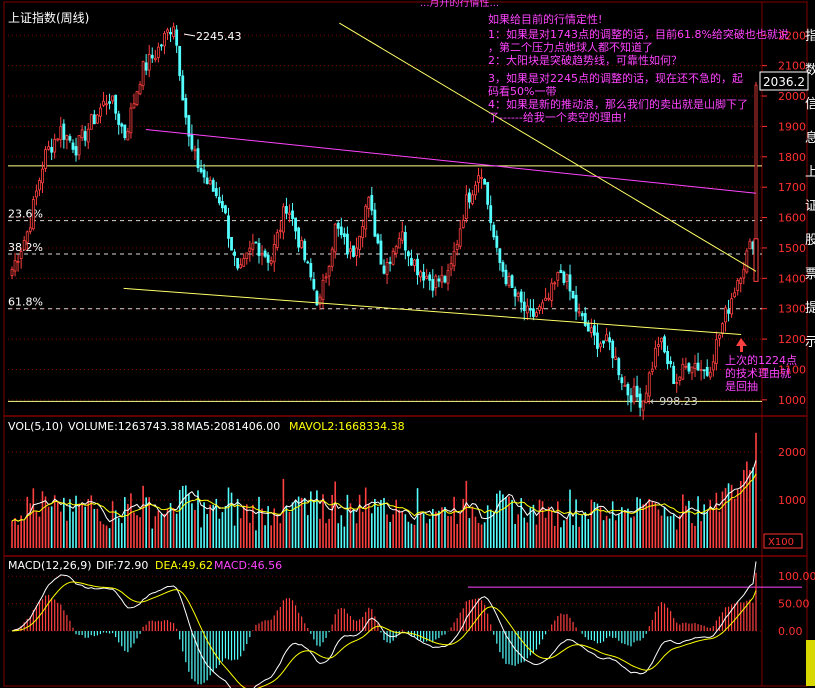 This screenshot has width=815, height=688. What do you see at coordinates (384, 634) in the screenshot?
I see `macd-dea-line` at bounding box center [384, 634].